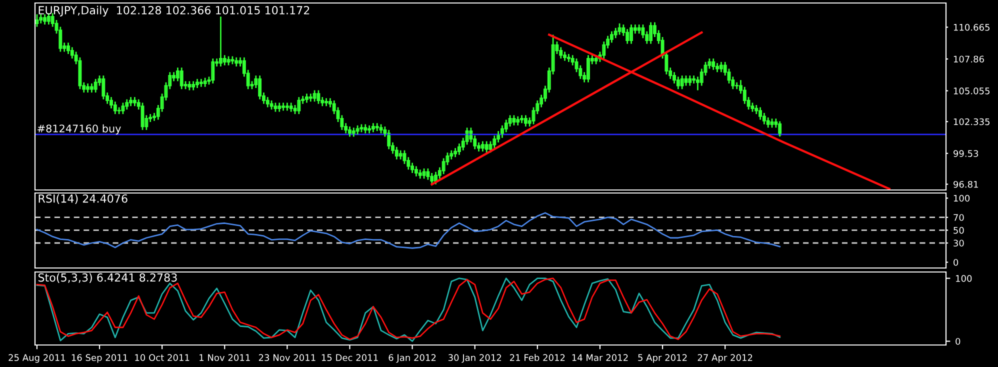 This screenshot has width=998, height=367. Describe the element at coordinates (174, 11) in the screenshot. I see `chart-title: EURJPY,Daily 102.128 102.366 101.015 101.172` at that location.